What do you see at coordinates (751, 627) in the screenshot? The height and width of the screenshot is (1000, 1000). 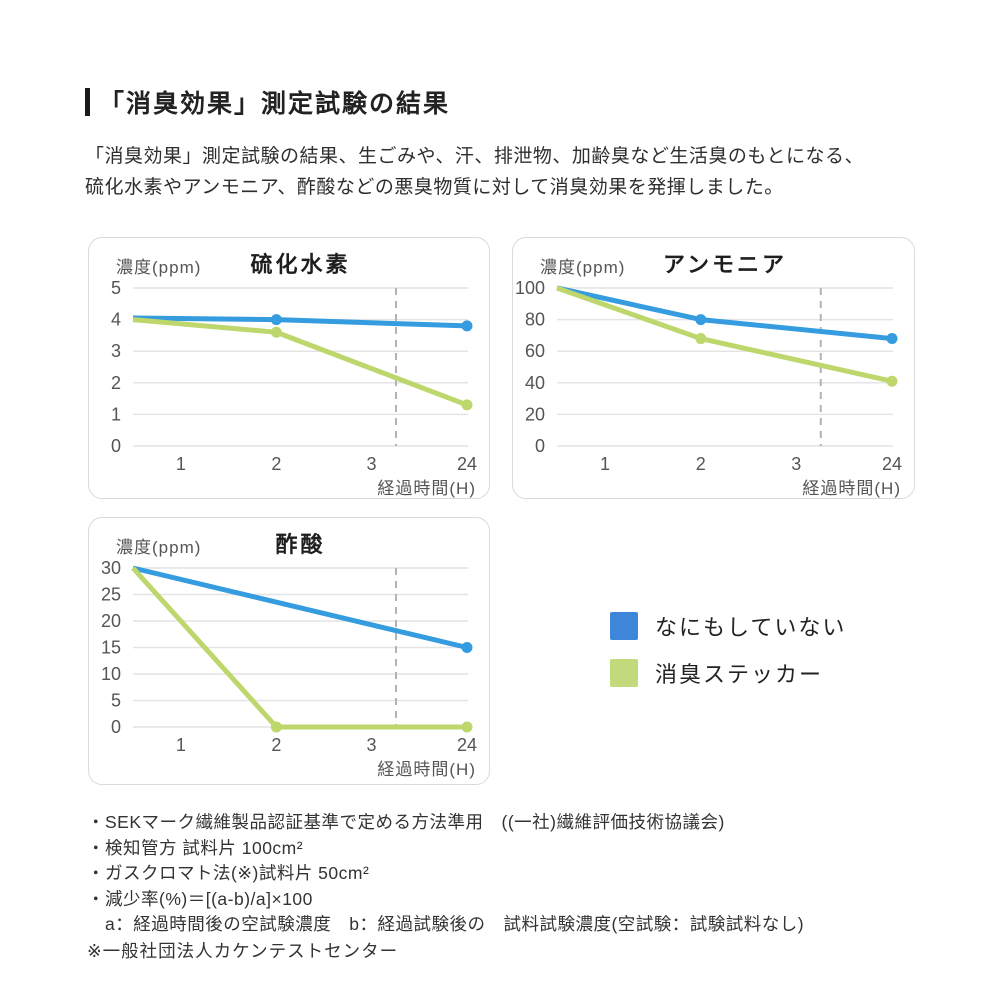 I see `legend-label-untreated: なにもしていない` at bounding box center [751, 627].